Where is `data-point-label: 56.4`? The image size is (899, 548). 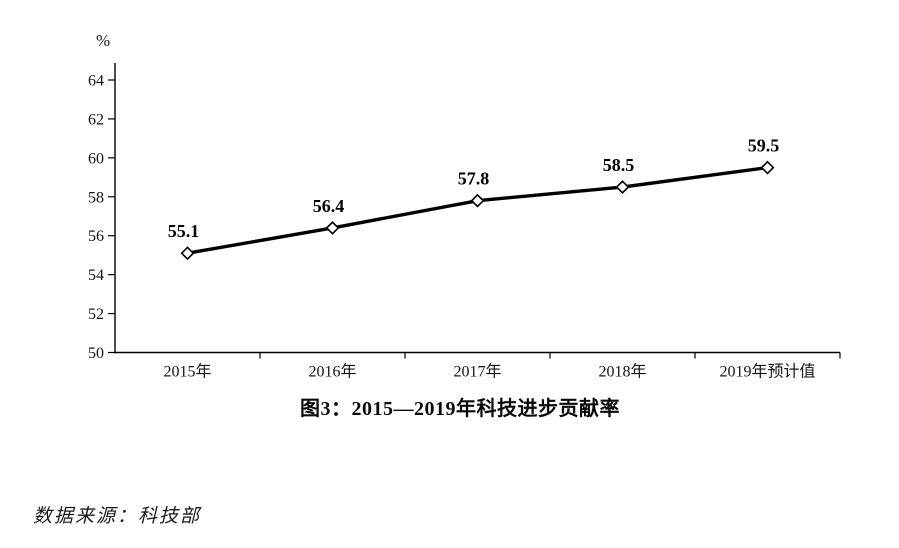
data-point-label: 56.4 is located at coordinates (329, 206).